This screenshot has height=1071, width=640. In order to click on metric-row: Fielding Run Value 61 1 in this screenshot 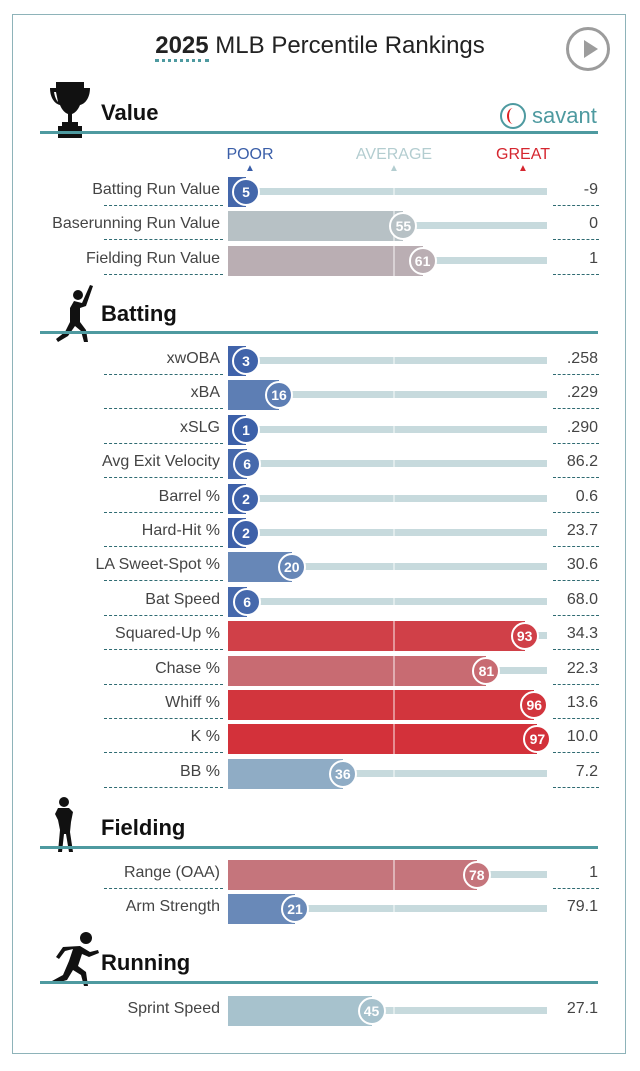, I will do `click(320, 260)`.